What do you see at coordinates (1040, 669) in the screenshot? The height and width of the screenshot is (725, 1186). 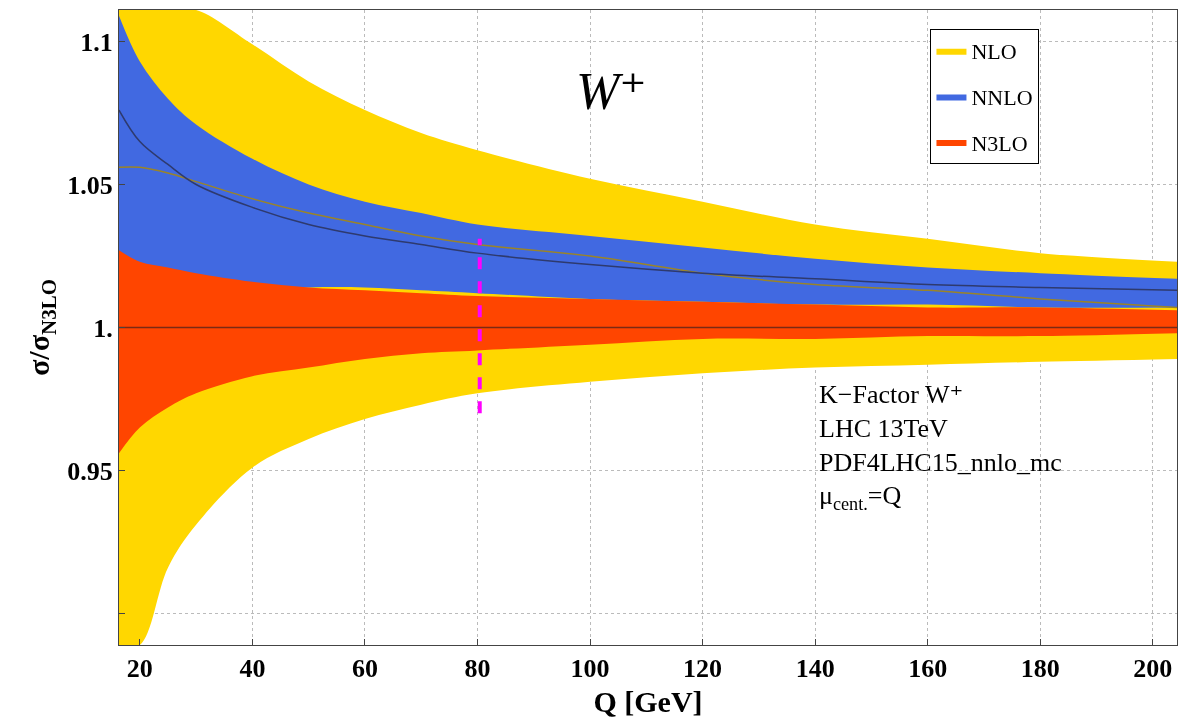 I see `x-tick-label: 180` at bounding box center [1040, 669].